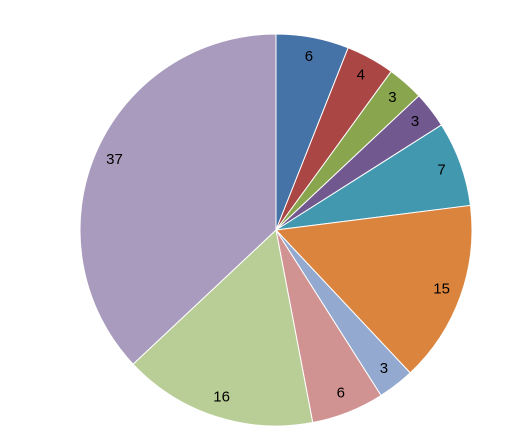 The width and height of the screenshot is (509, 439). Describe the element at coordinates (221, 396) in the screenshot. I see `data-label: 16` at that location.